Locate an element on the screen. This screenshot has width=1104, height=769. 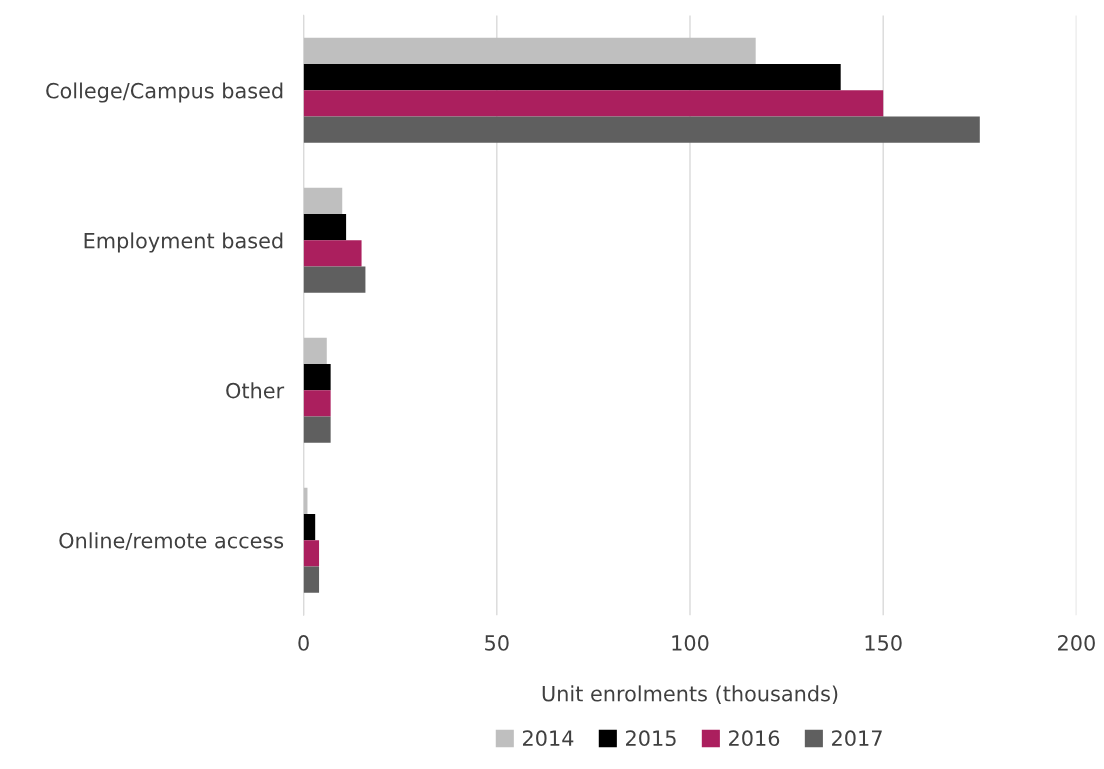
x-tick-label: 0 is located at coordinates (303, 643).